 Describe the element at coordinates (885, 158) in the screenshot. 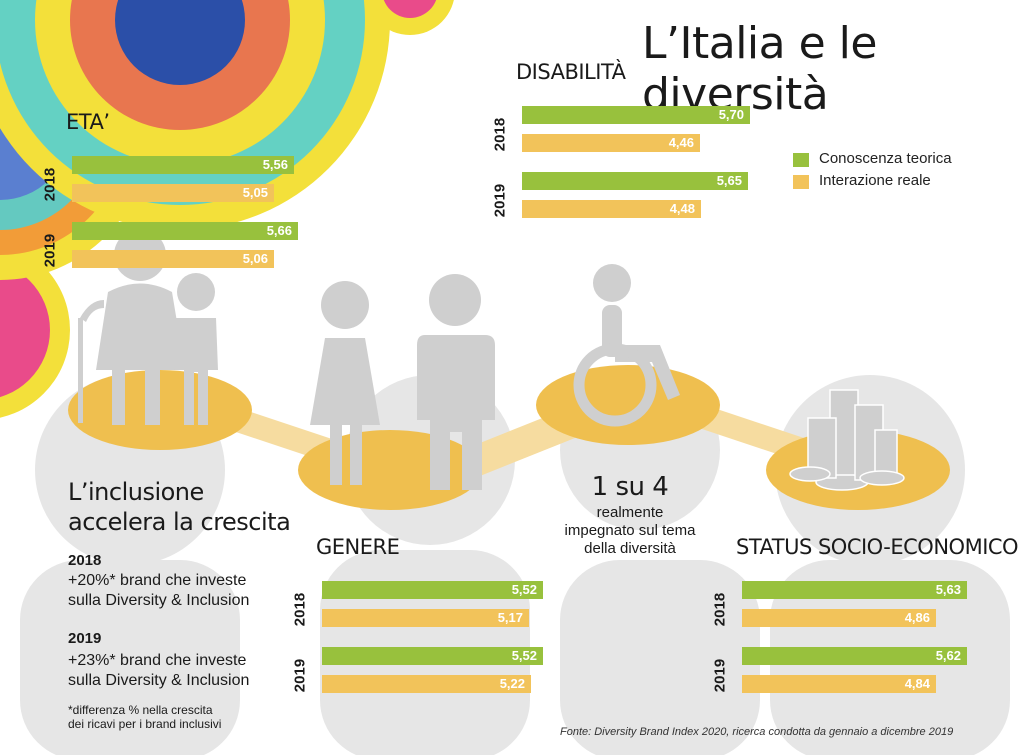

I see `legend-label: Conoscenza teorica` at that location.